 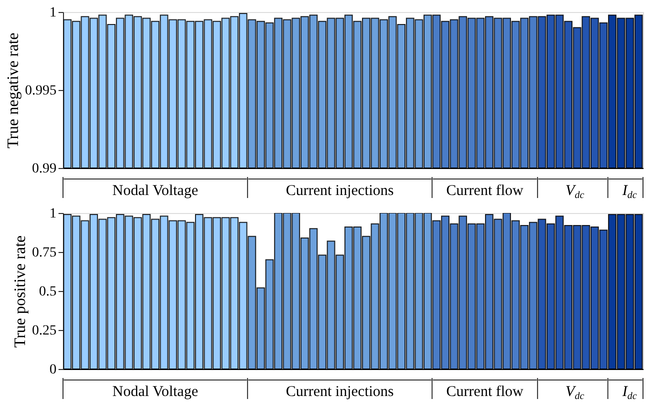 I want to click on y-axis-title: True negative rate, so click(x=13, y=90).